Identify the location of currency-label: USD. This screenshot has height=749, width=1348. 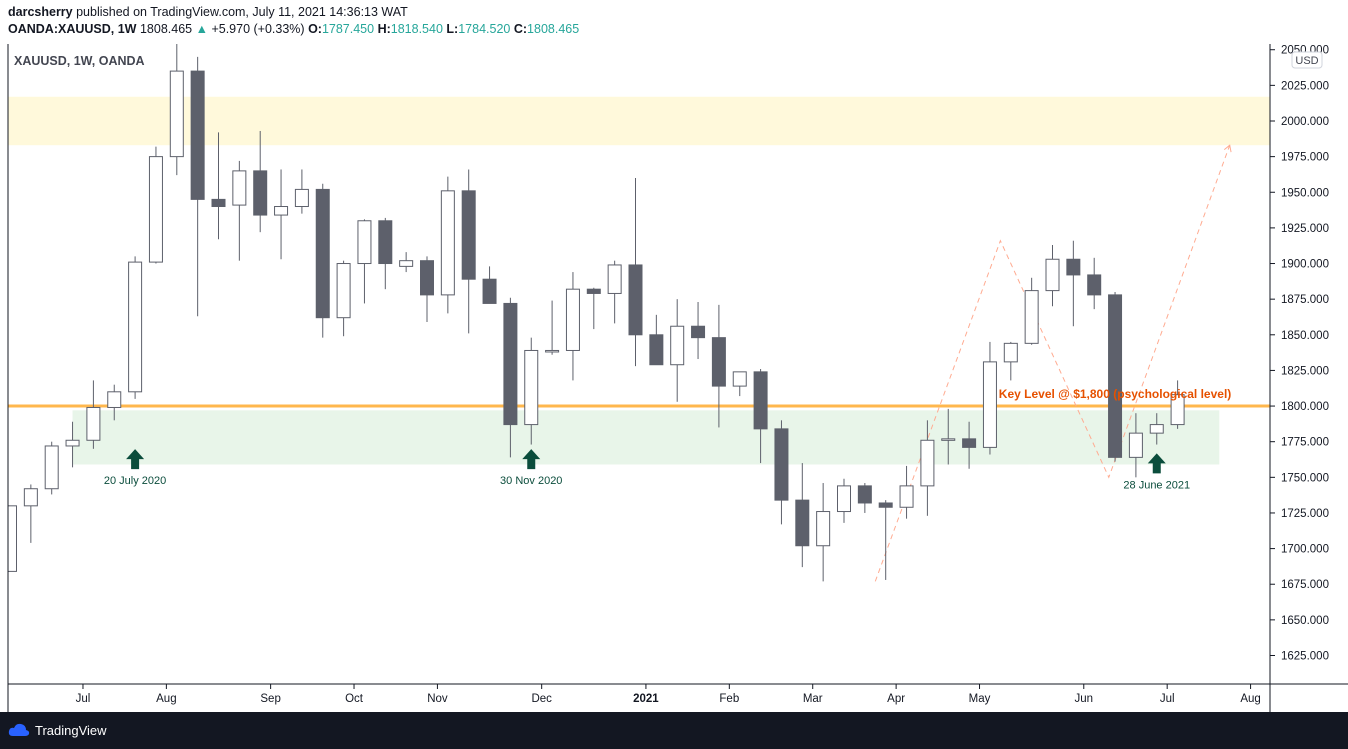
(1306, 61).